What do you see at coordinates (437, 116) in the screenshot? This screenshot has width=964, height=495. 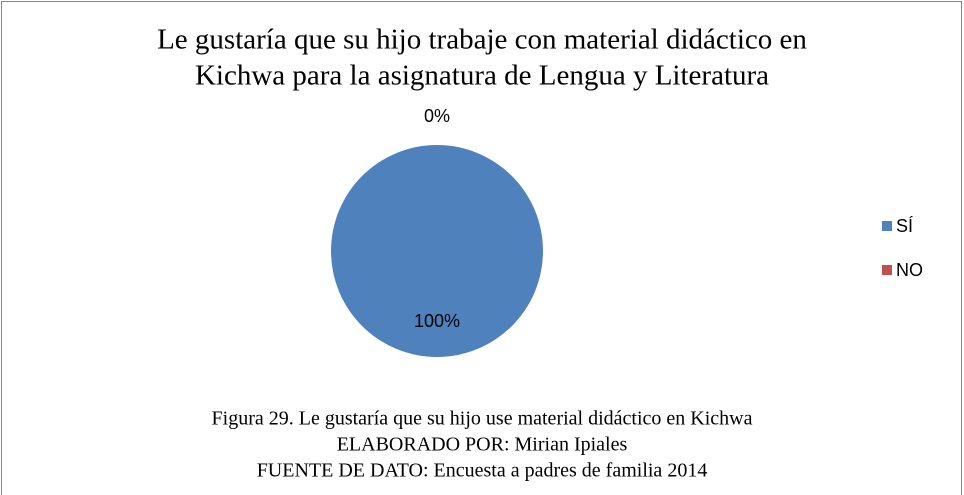 I see `data-label: 0%` at bounding box center [437, 116].